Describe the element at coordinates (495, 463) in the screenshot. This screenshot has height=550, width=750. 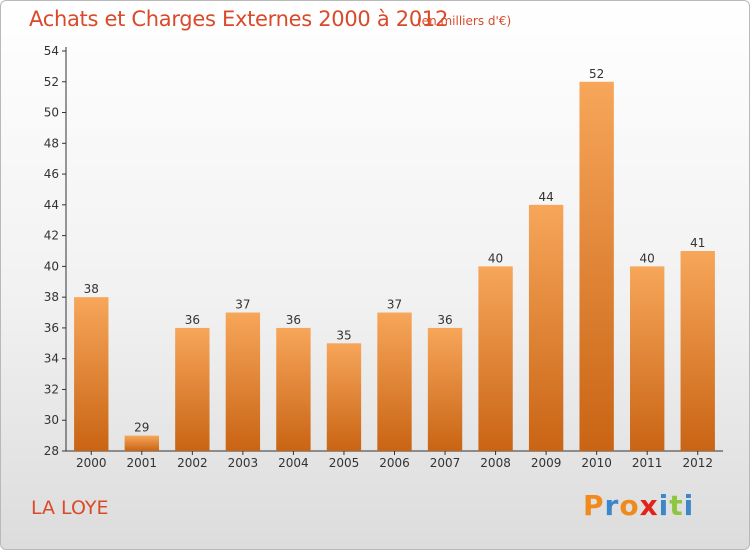
I see `x-tick-label: 2008` at that location.